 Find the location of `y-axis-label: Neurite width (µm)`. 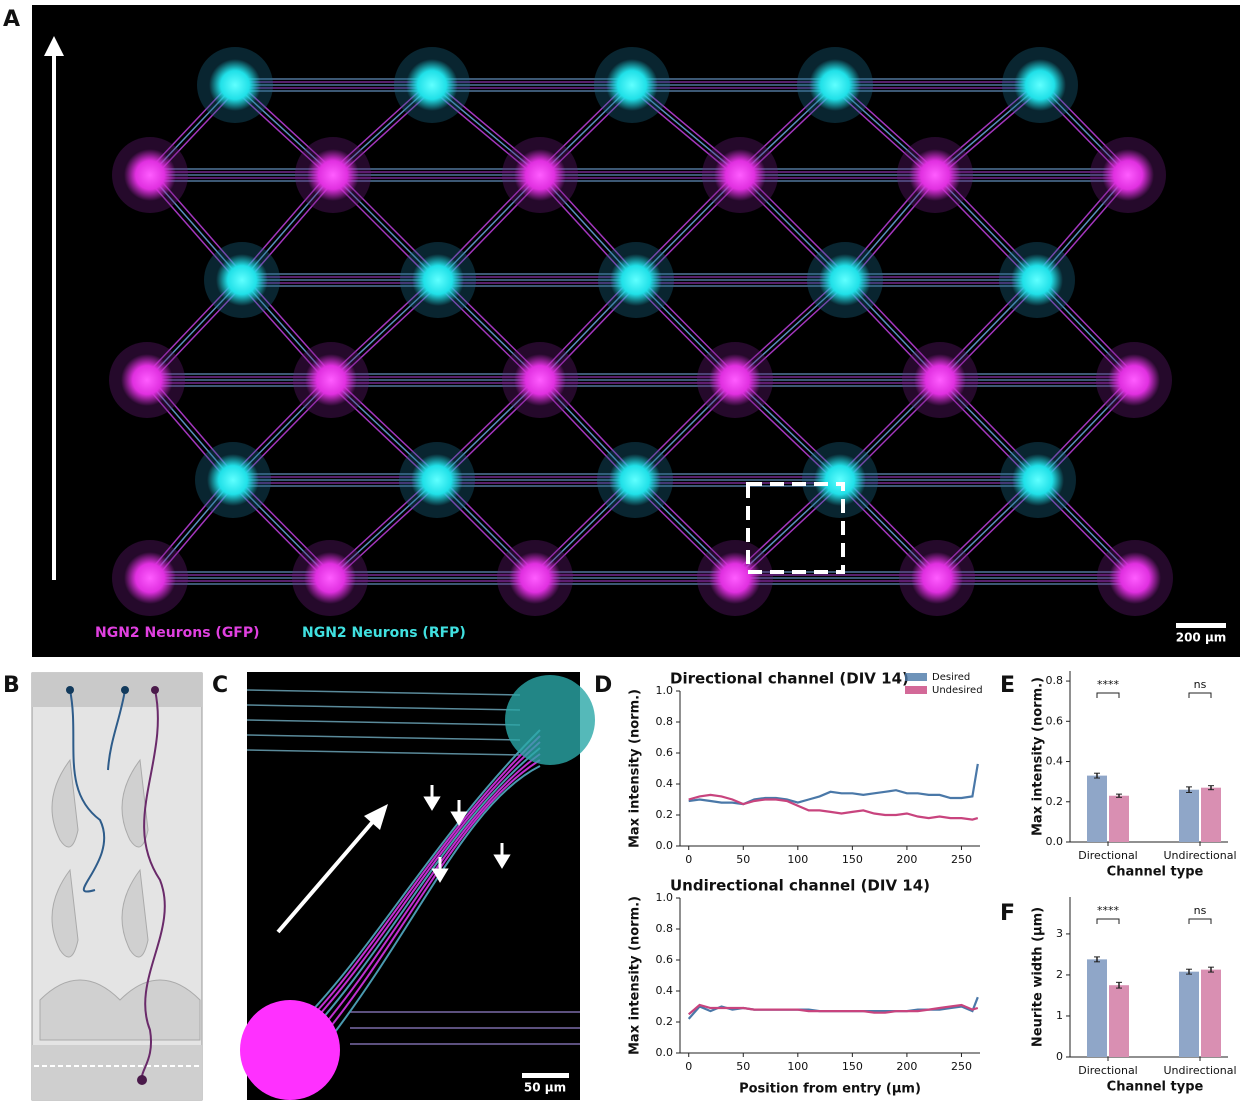

y-axis-label: Neurite width (µm) is located at coordinates (1038, 977).